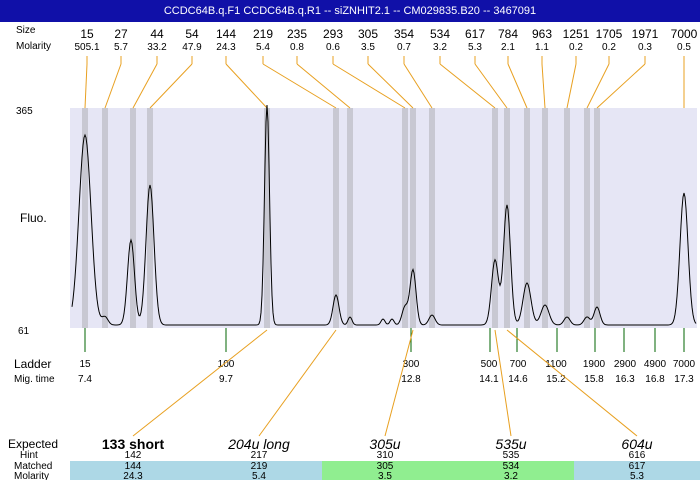 The image size is (700, 480). What do you see at coordinates (385, 475) in the screenshot?
I see `molarity-value: 3.5` at bounding box center [385, 475].